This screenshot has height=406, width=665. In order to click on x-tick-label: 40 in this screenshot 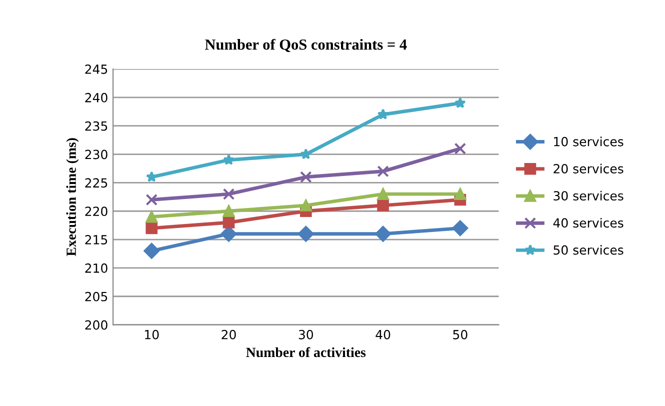, I will do `click(383, 335)`.